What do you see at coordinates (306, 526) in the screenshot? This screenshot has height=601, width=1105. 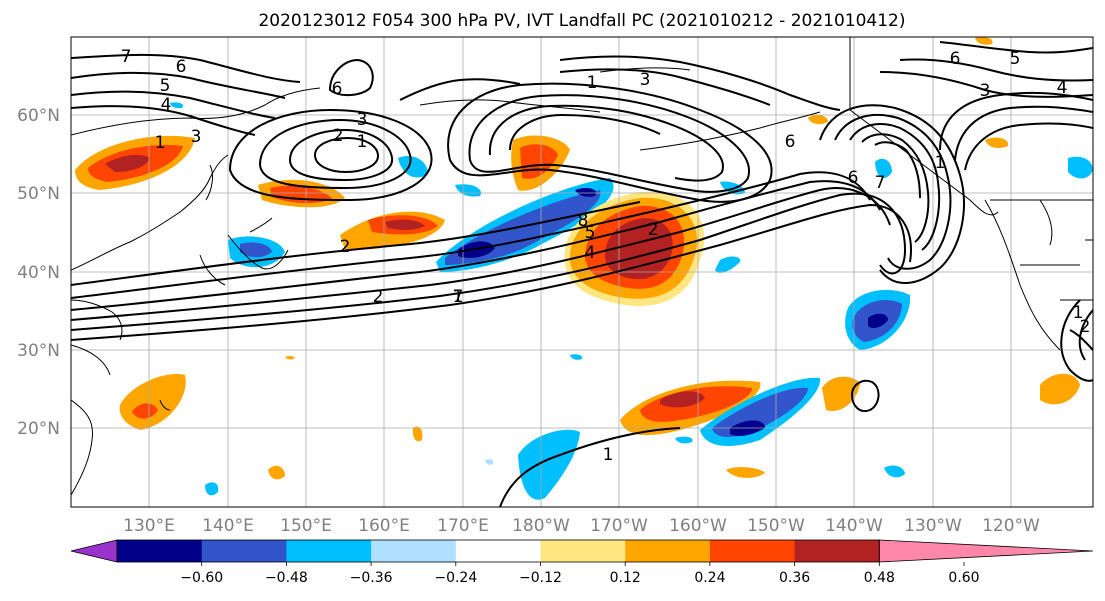 I see `lon-label: 150°E` at bounding box center [306, 526].